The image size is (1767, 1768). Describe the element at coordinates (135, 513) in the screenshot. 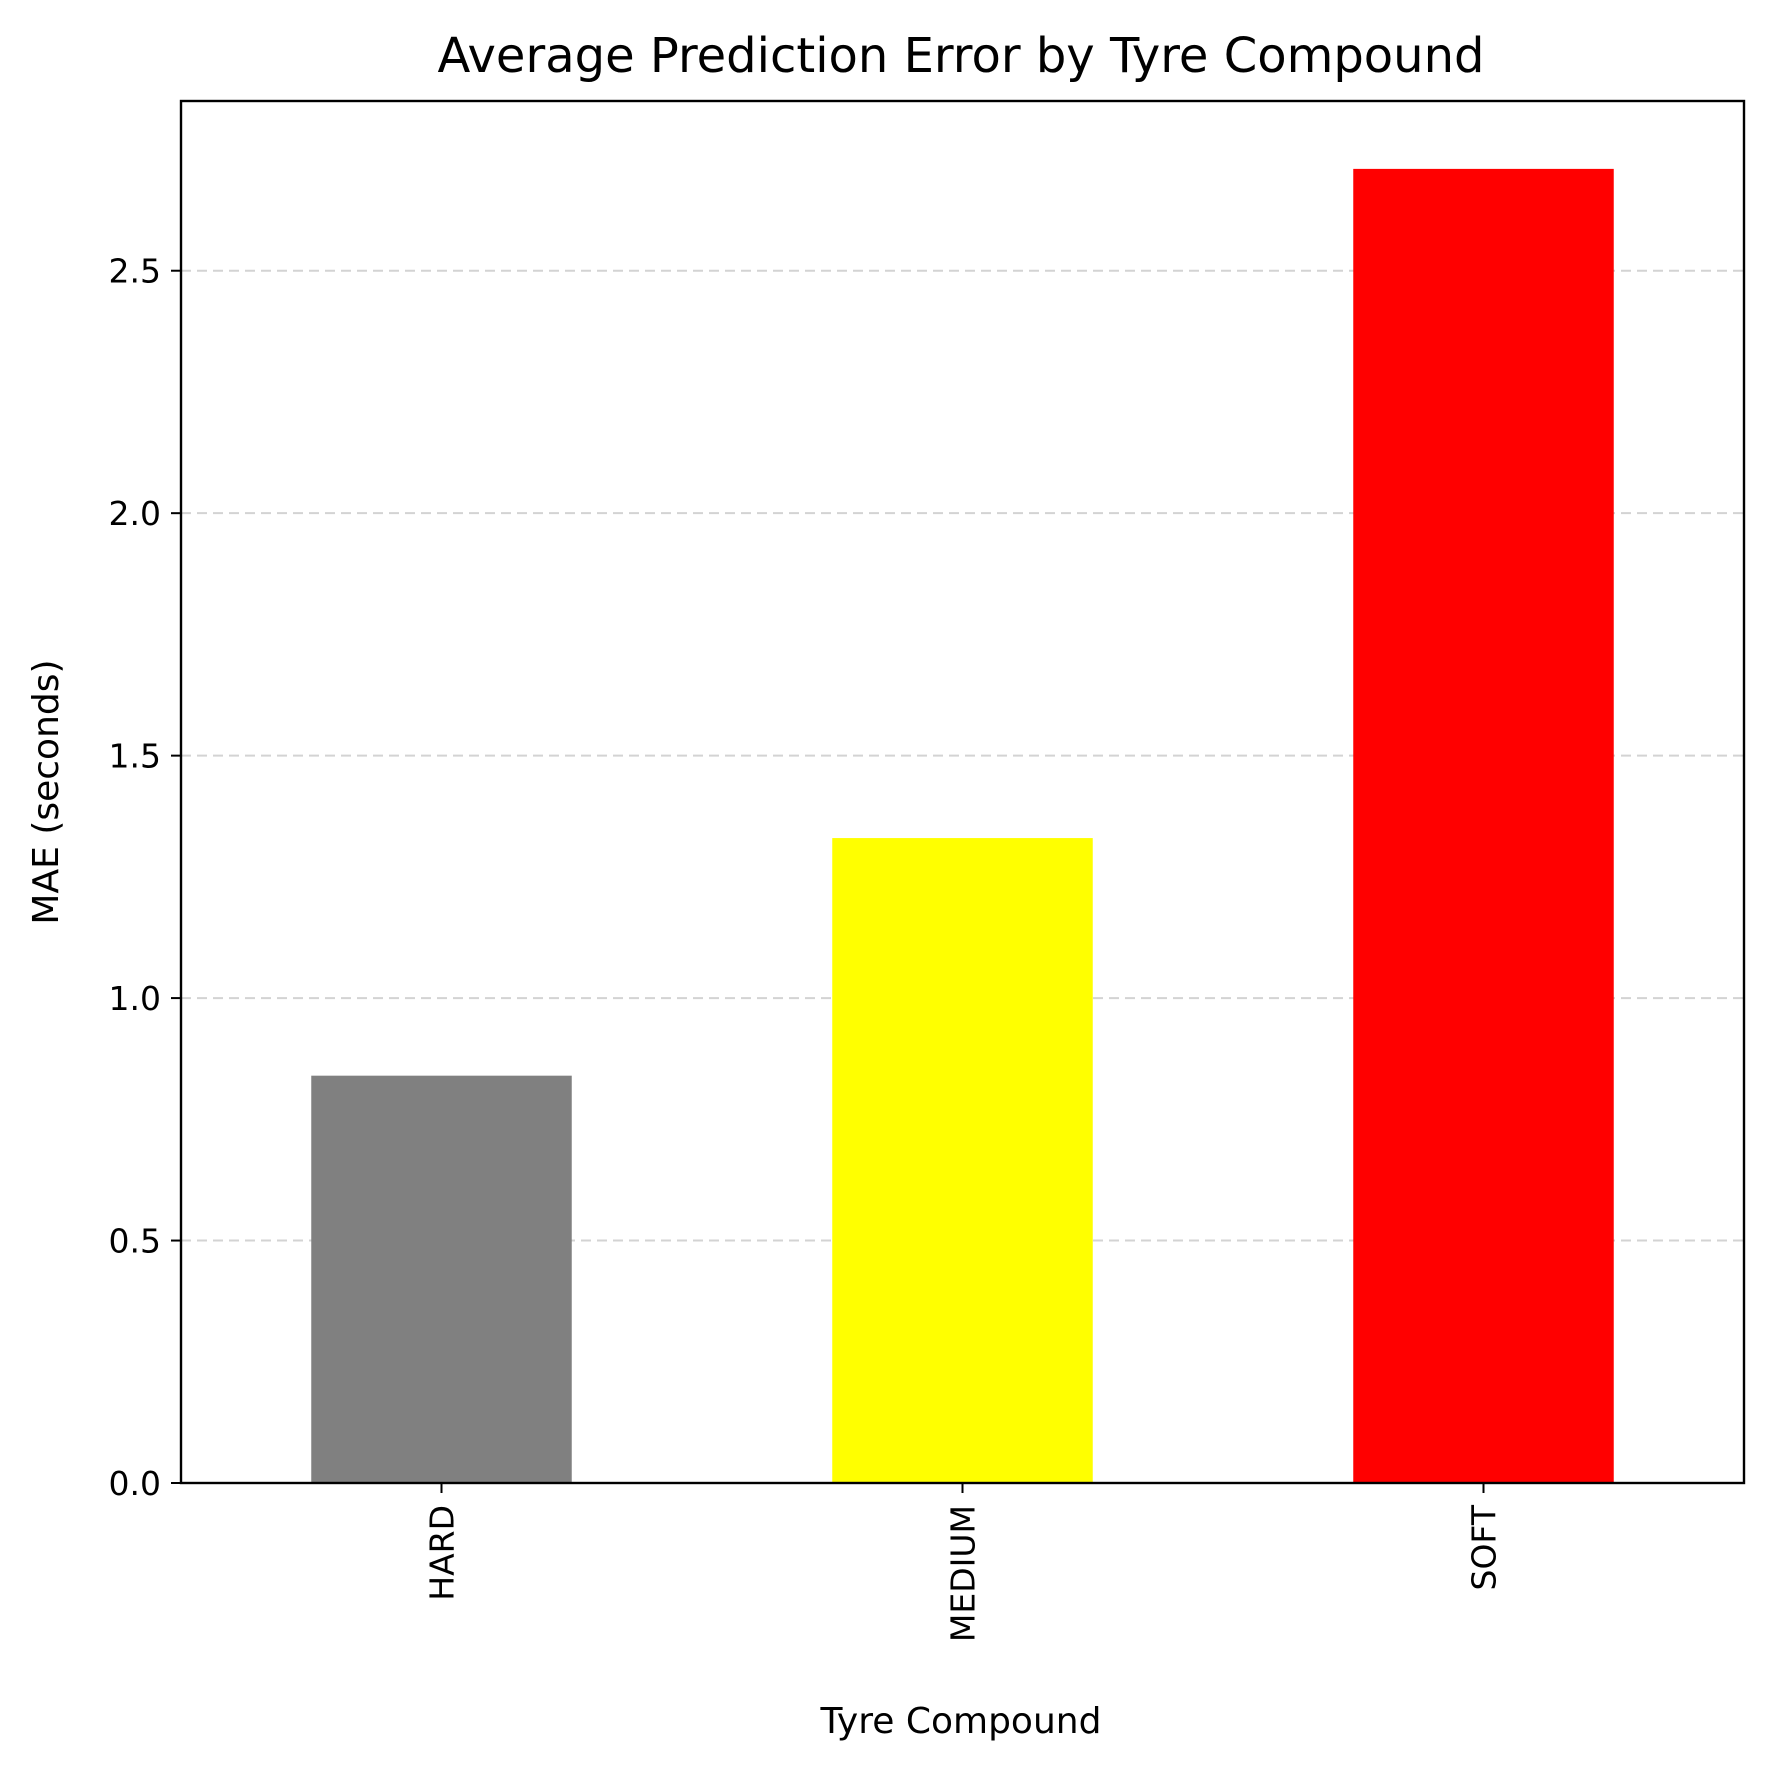

I see `y-tick-label: 2.0` at that location.